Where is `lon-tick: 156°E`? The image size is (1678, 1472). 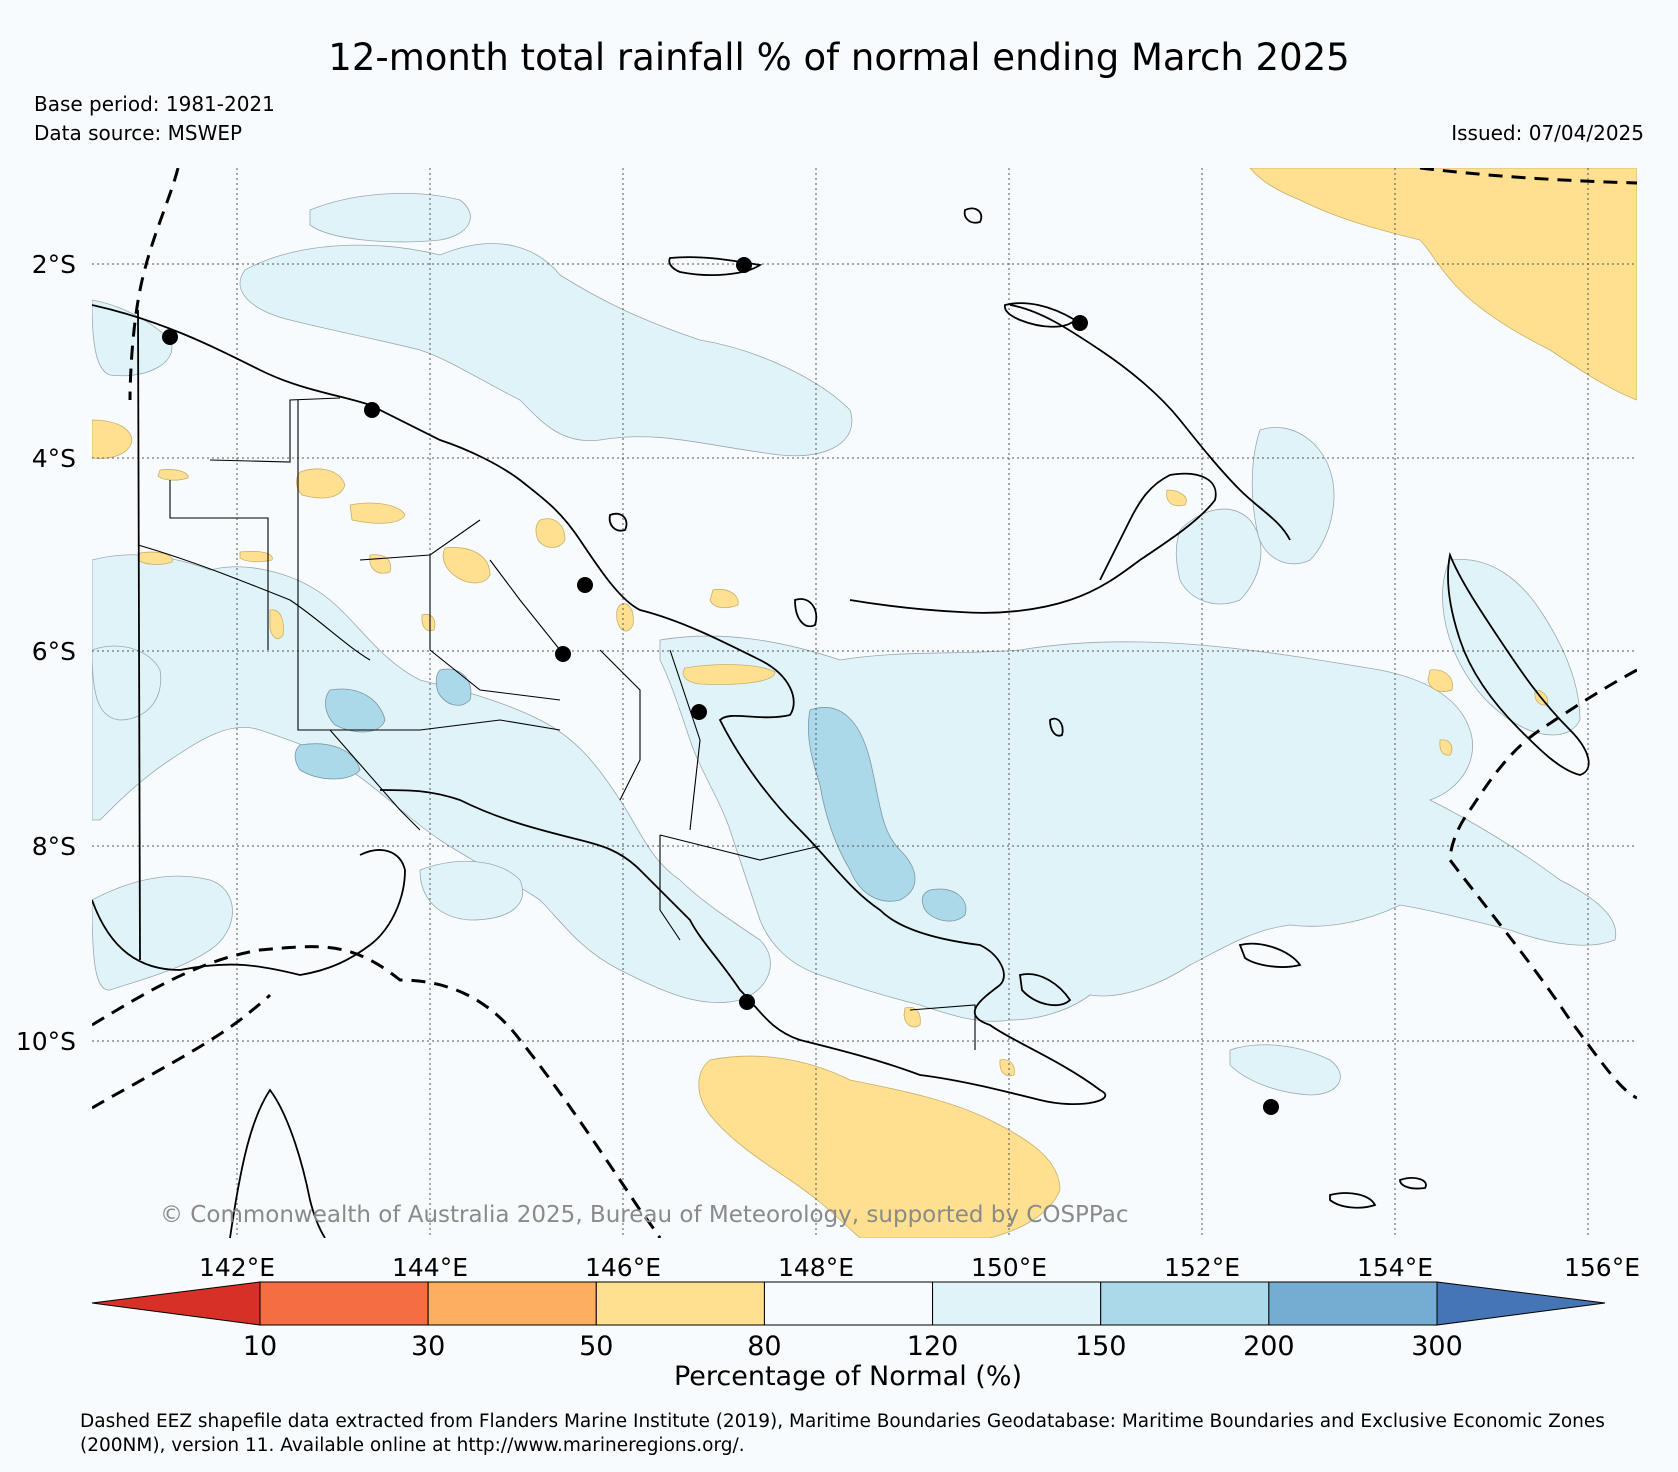 lon-tick: 156°E is located at coordinates (1602, 1267).